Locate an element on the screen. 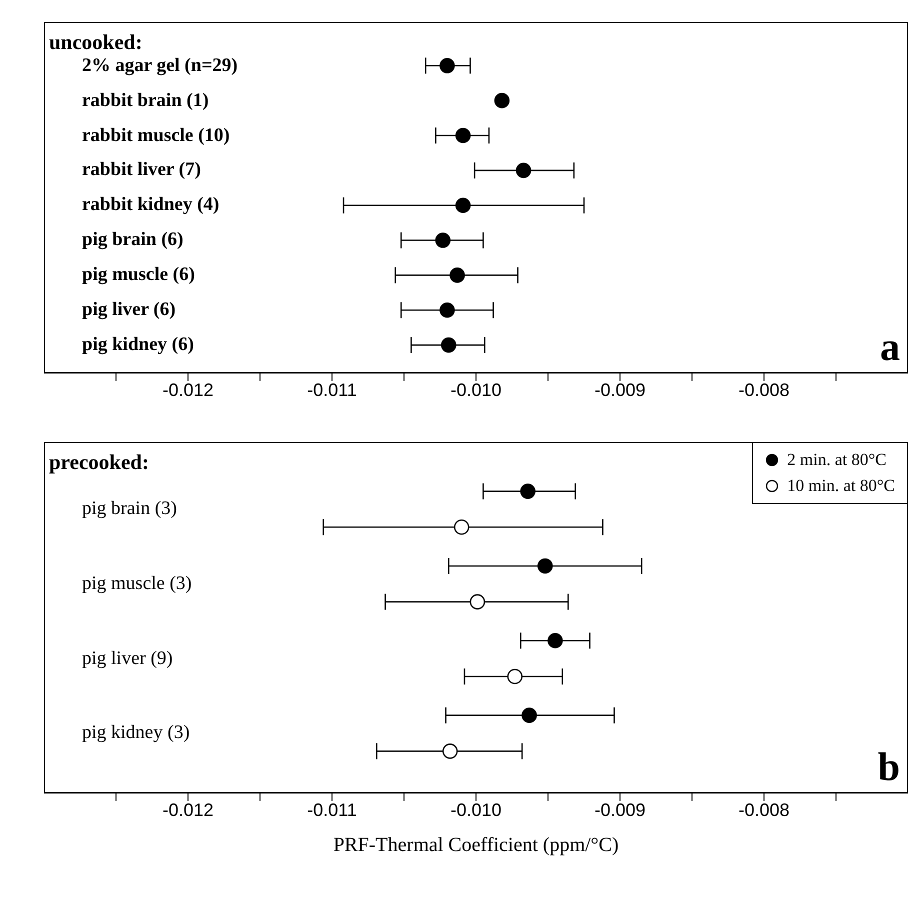 This screenshot has width=920, height=907. x-axis-title: PRF-Thermal Coefficient (ppm/°C) is located at coordinates (476, 845).